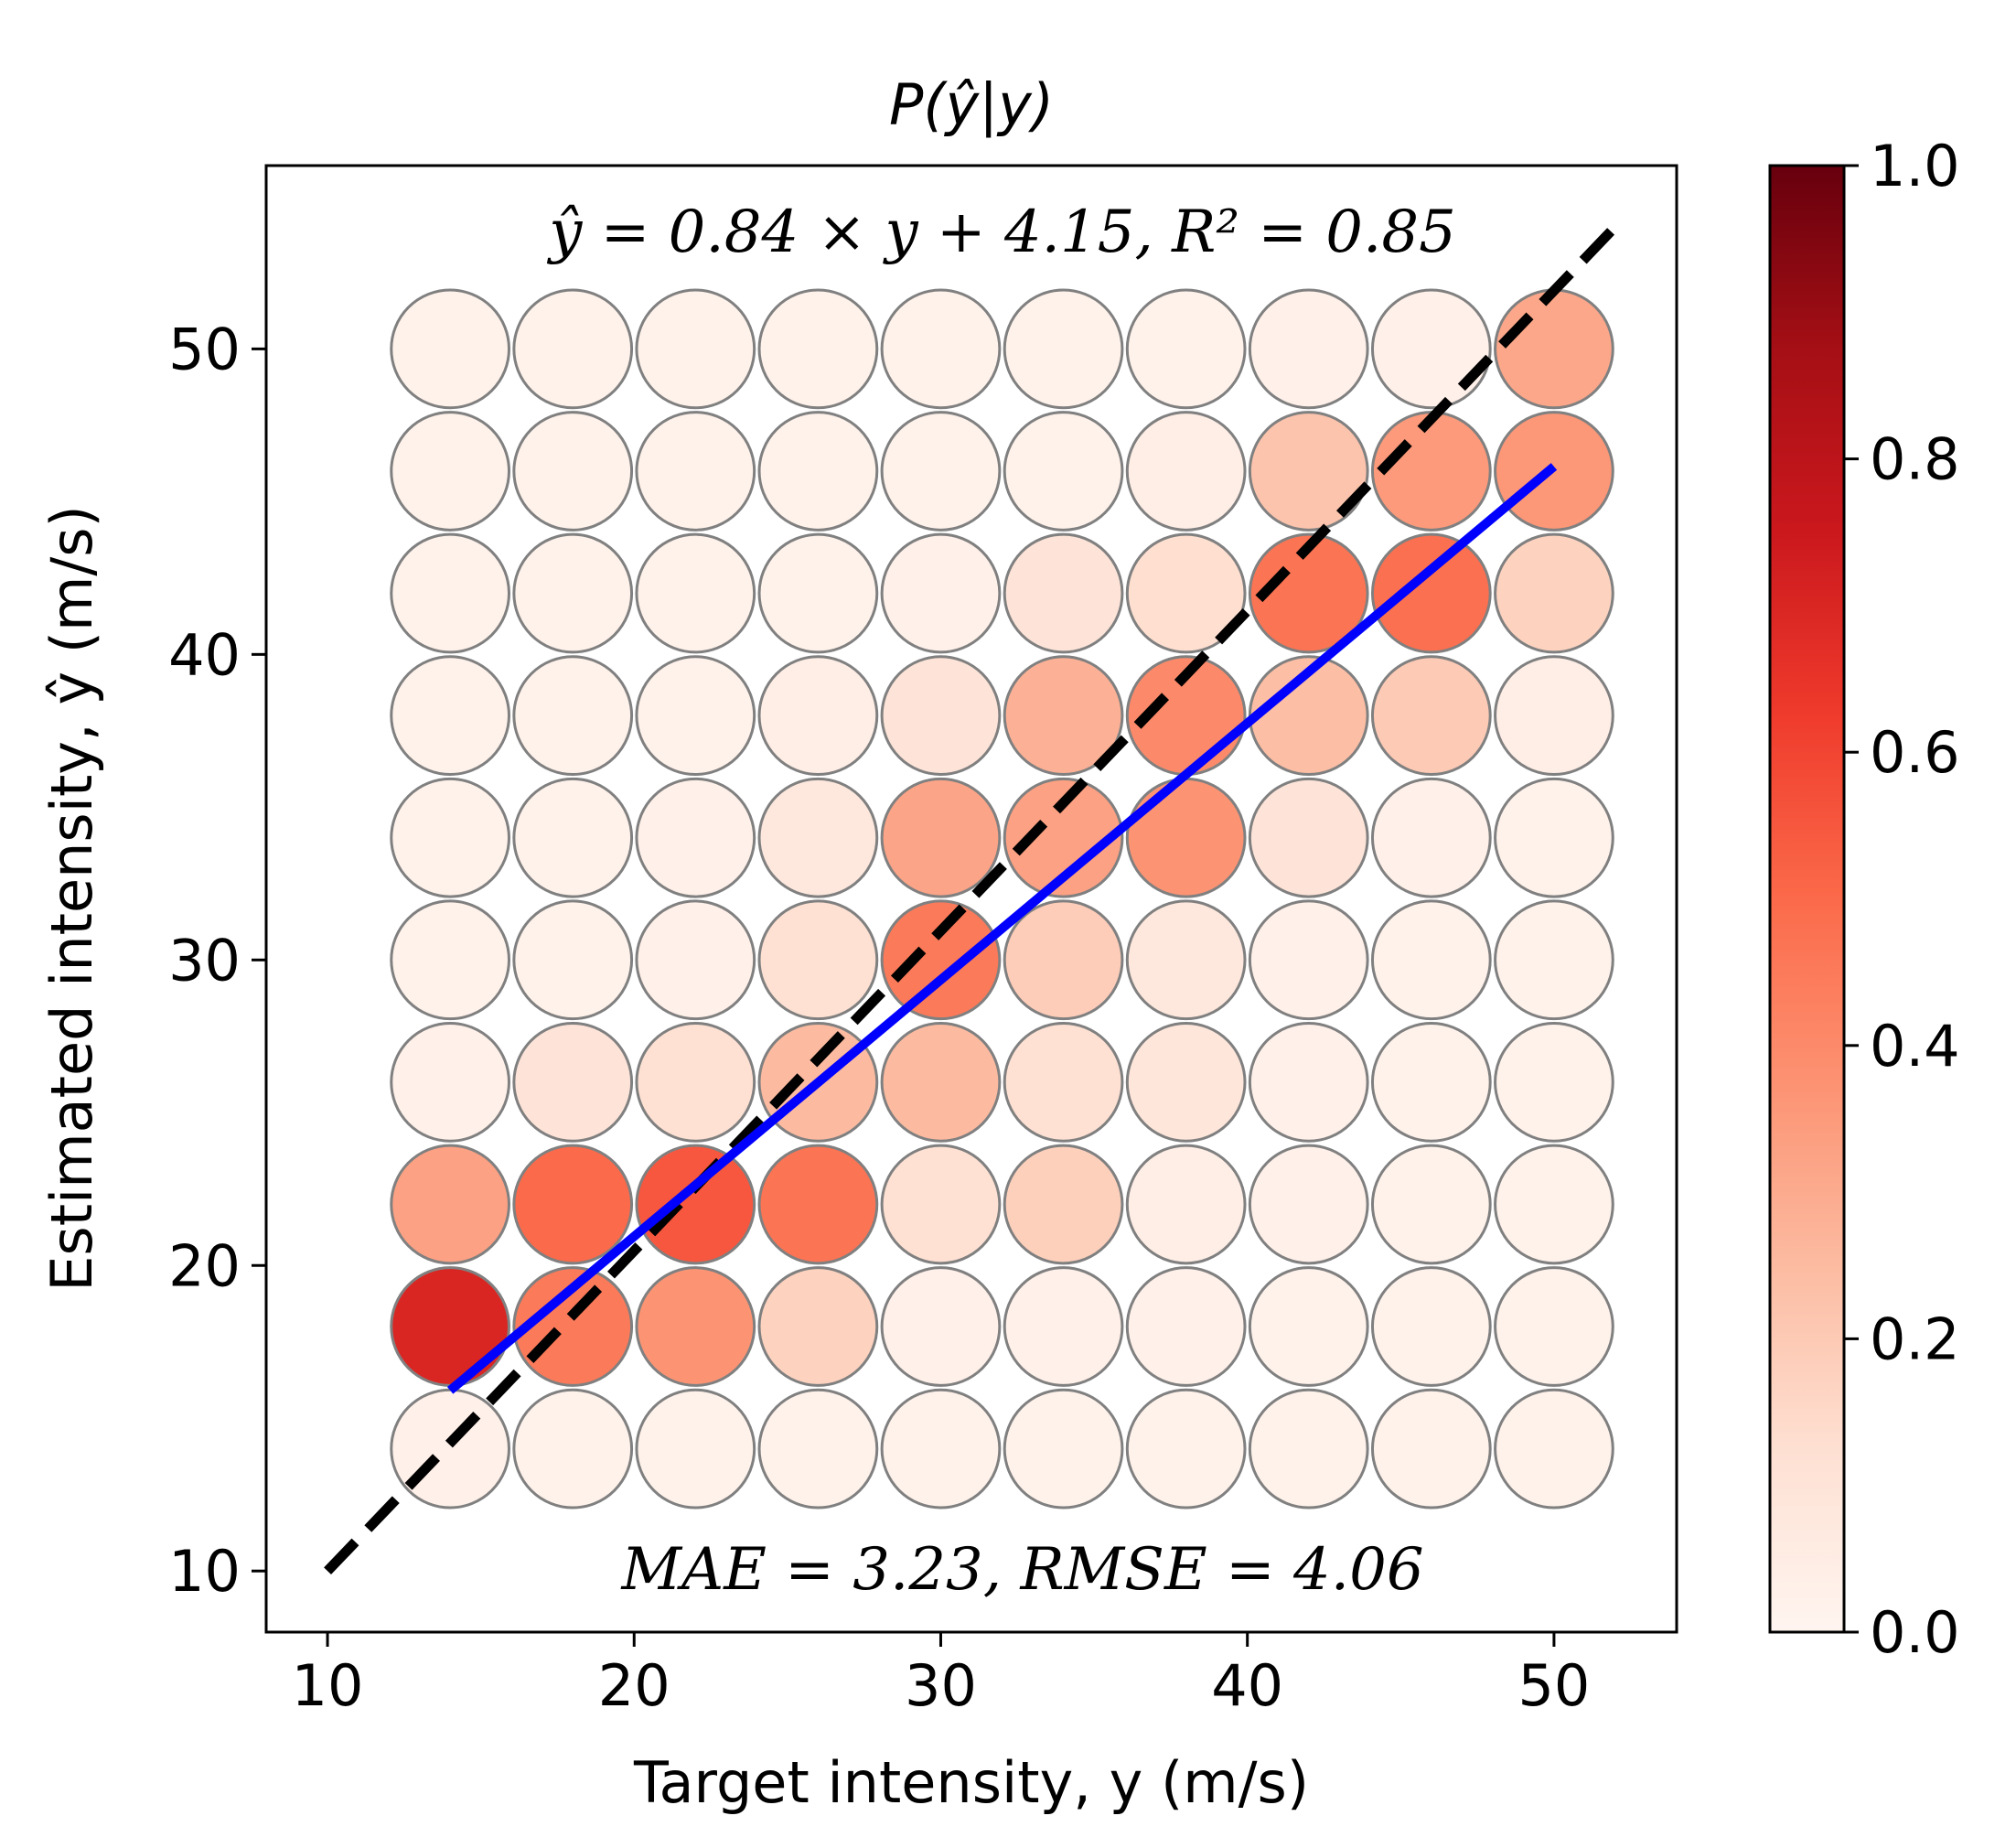 Image resolution: width=2016 pixels, height=1848 pixels. Describe the element at coordinates (971, 1783) in the screenshot. I see `x-axis-label: Target intensity, y (m/s)` at that location.